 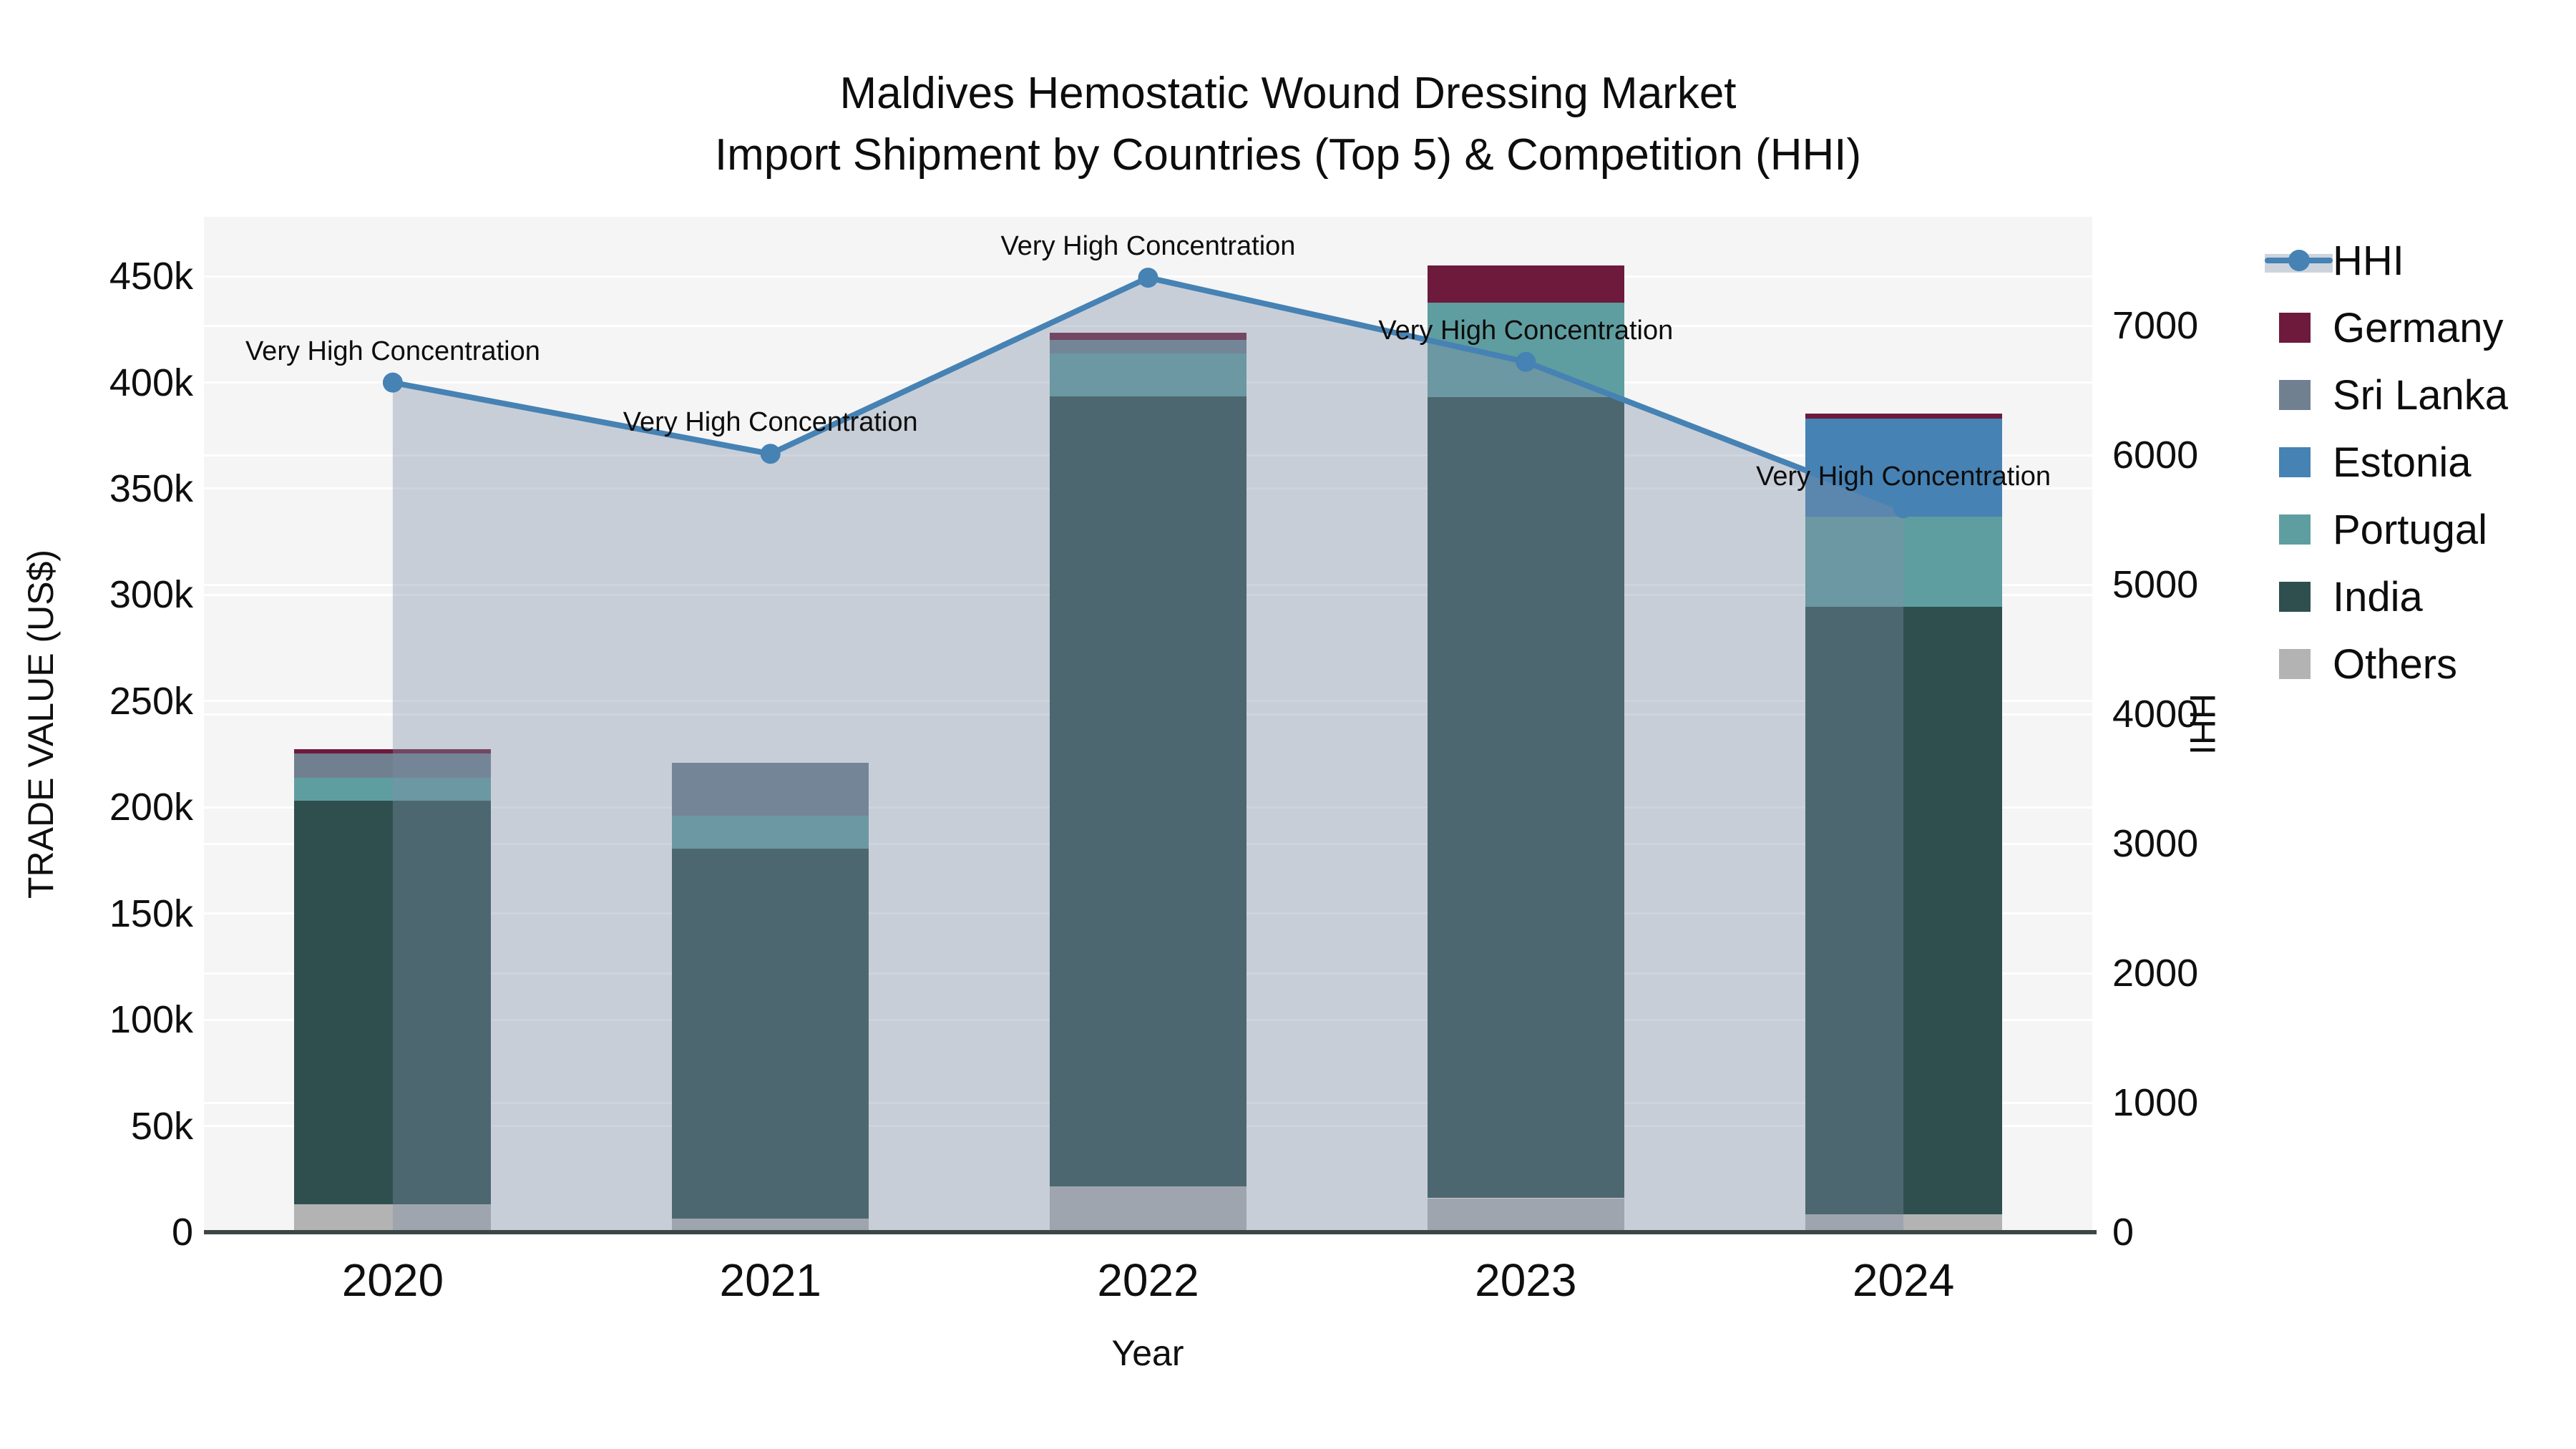 What do you see at coordinates (1148, 336) in the screenshot?
I see `bar-segment-germany-2022` at bounding box center [1148, 336].